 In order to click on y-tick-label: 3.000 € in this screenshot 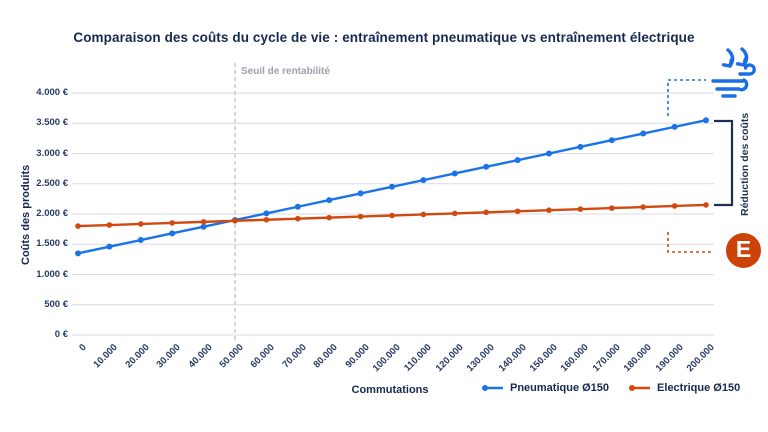, I will do `click(52, 153)`.